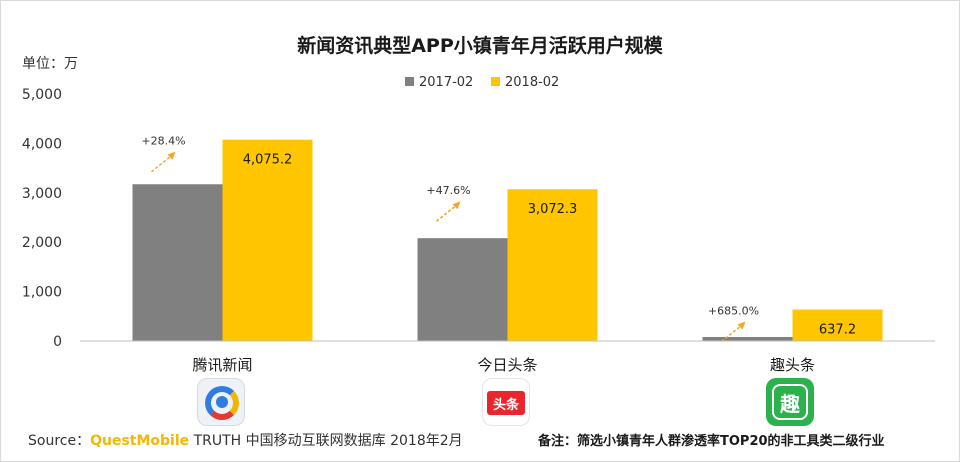 The height and width of the screenshot is (462, 960). Describe the element at coordinates (50, 64) in the screenshot. I see `unit-label: 单位：万` at that location.